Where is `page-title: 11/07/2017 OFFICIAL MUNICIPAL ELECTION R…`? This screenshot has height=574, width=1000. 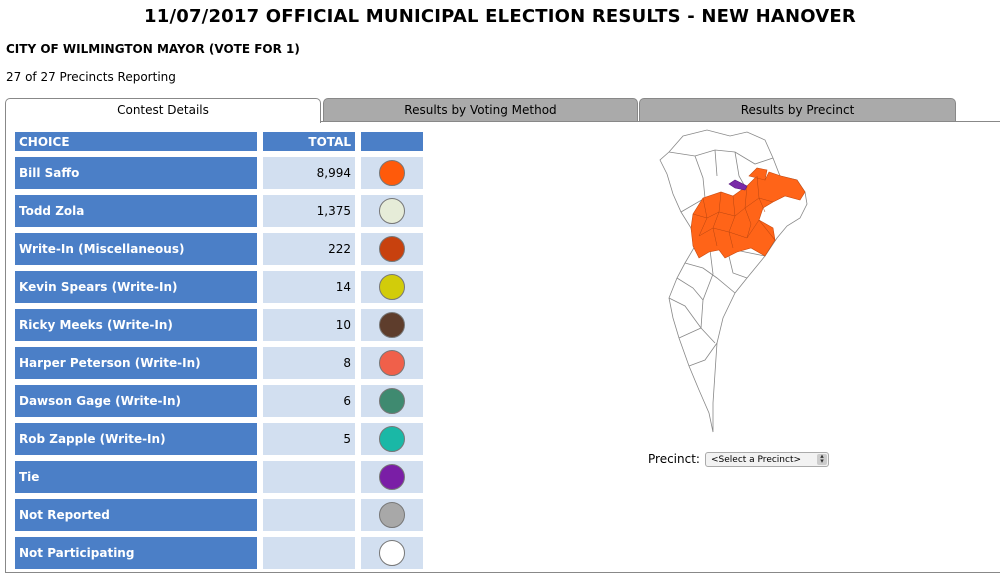
page-title: 11/07/2017 OFFICIAL MUNICIPAL ELECTION R… is located at coordinates (500, 16).